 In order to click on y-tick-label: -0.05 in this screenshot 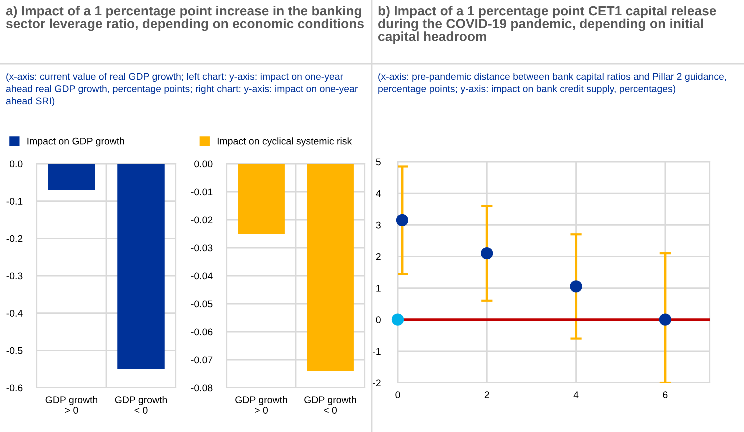, I will do `click(202, 304)`.